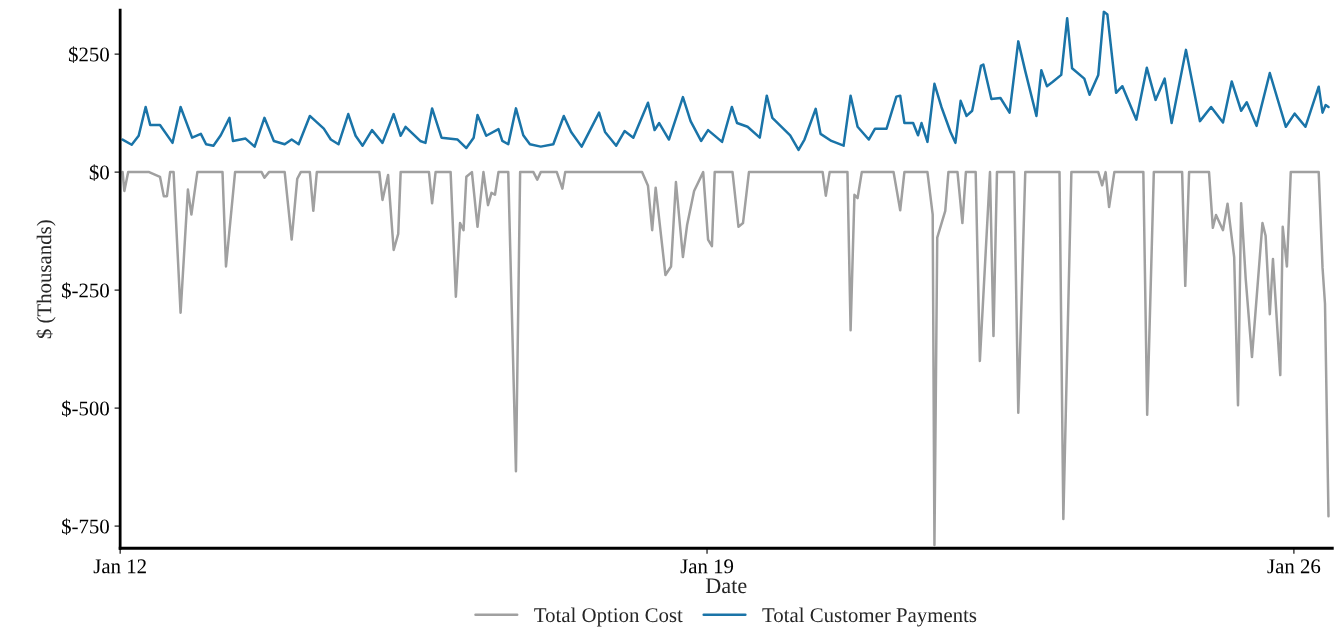 The width and height of the screenshot is (1335, 639). I want to click on x-tick-label: Jan 19, so click(707, 566).